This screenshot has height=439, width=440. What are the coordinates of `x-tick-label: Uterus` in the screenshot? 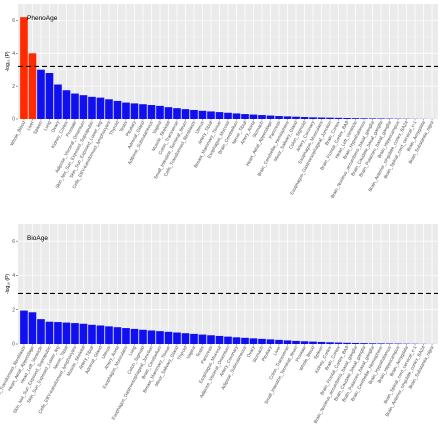 It's located at (199, 127).